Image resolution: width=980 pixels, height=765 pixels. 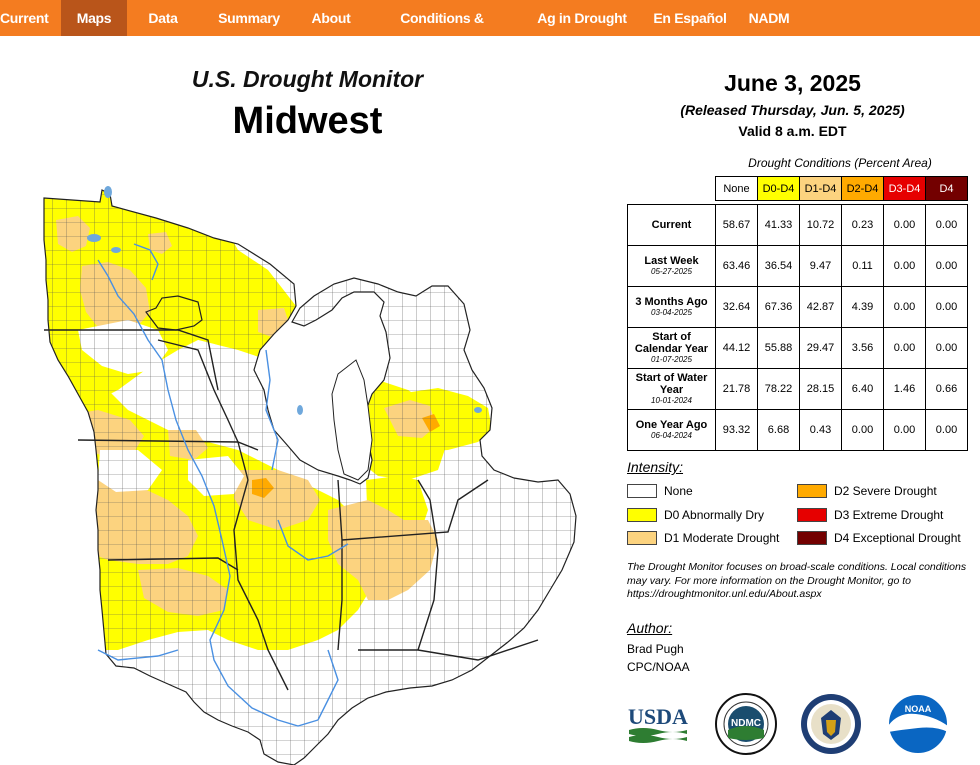 I want to click on usda-logo-text: USDA, so click(x=658, y=716).